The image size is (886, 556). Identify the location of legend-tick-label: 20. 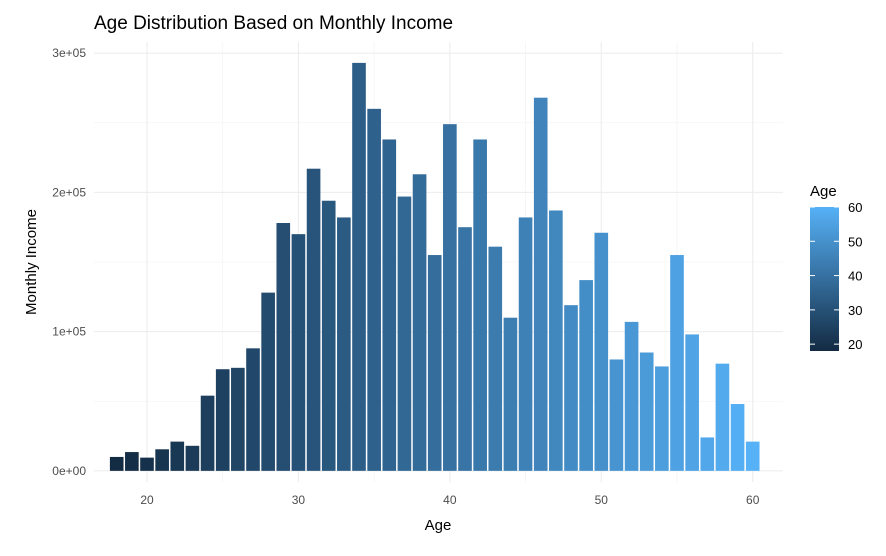
(855, 344).